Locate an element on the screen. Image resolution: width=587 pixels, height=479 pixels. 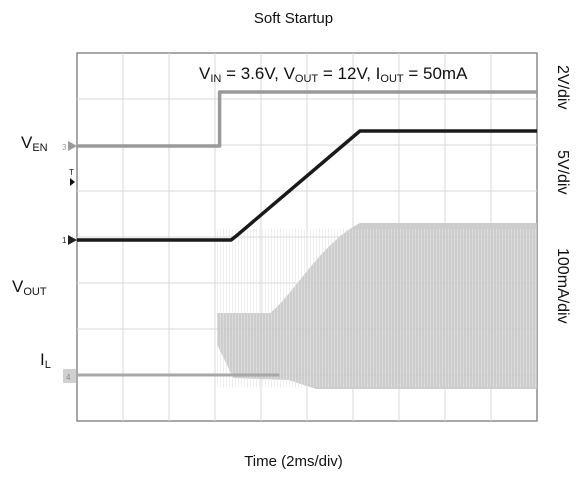
conditions-annotation: VIN = 3.6V, VOUT = 12V, IOUT = 50mA is located at coordinates (333, 74).